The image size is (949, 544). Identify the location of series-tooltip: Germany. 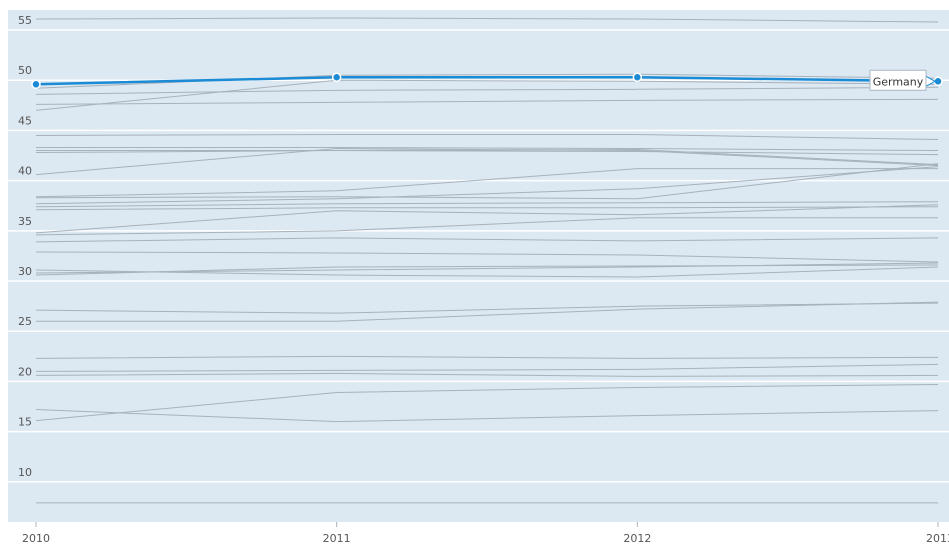
(903, 80).